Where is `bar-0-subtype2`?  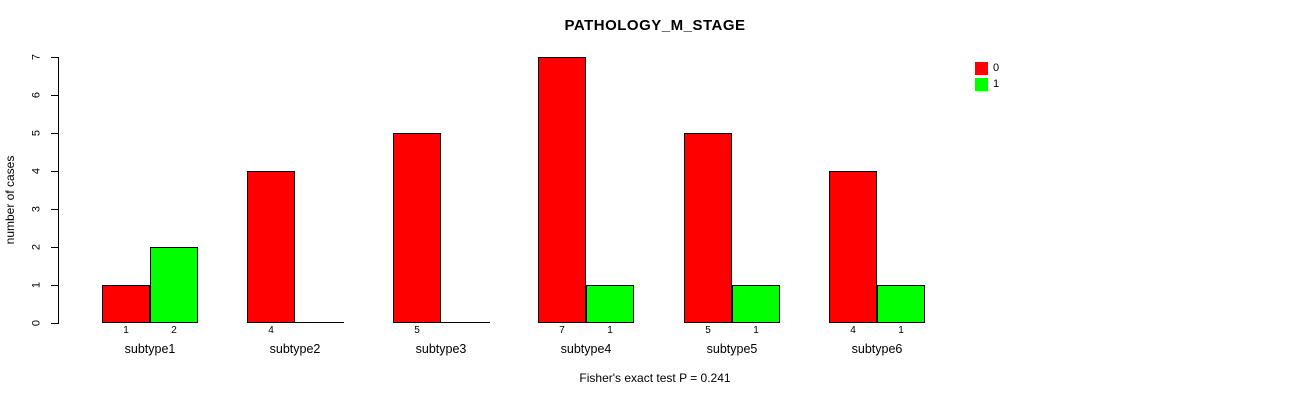 bar-0-subtype2 is located at coordinates (271, 247).